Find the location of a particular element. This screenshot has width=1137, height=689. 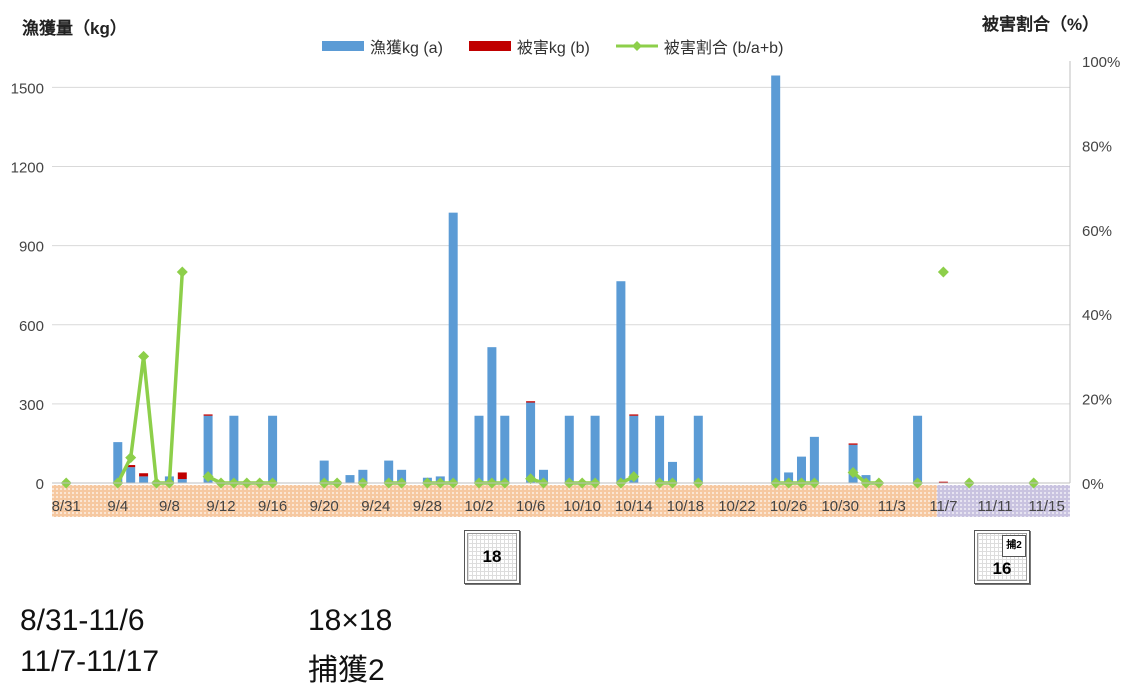

x-tick-label: 11/3 is located at coordinates (892, 506).